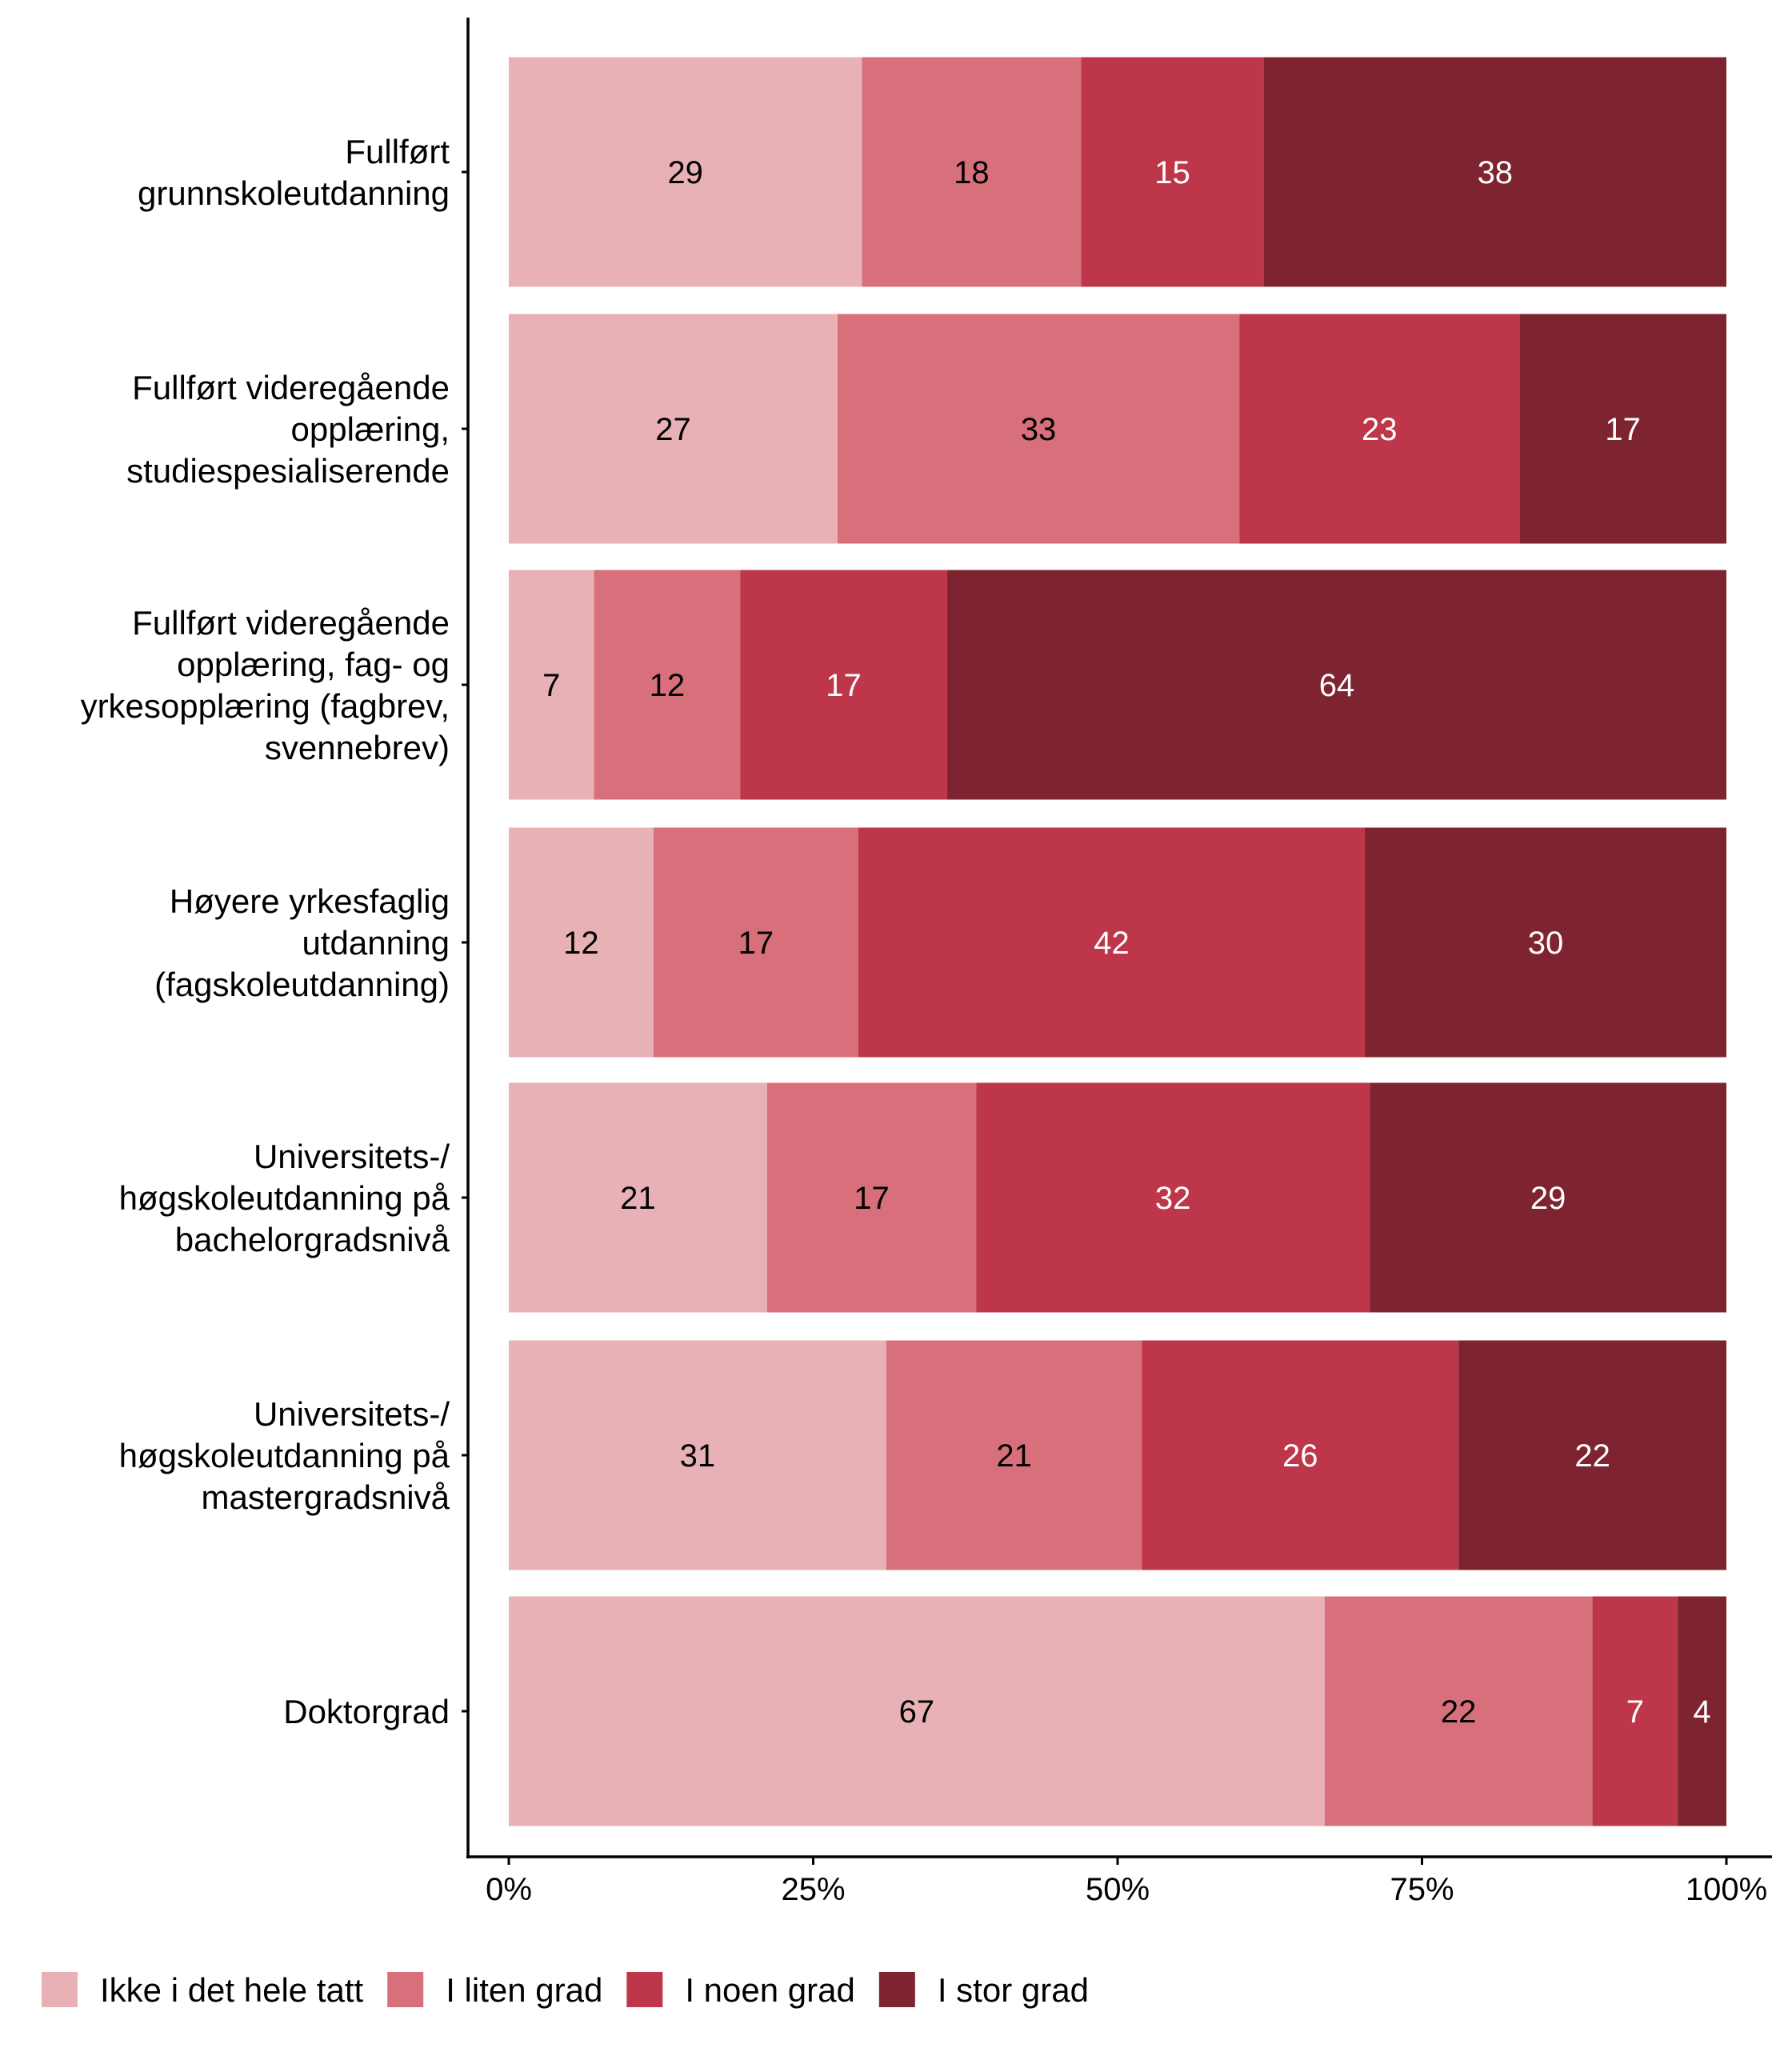 This screenshot has width=1792, height=2048. Describe the element at coordinates (288, 471) in the screenshot. I see `category-label: studiespesialiserende` at that location.